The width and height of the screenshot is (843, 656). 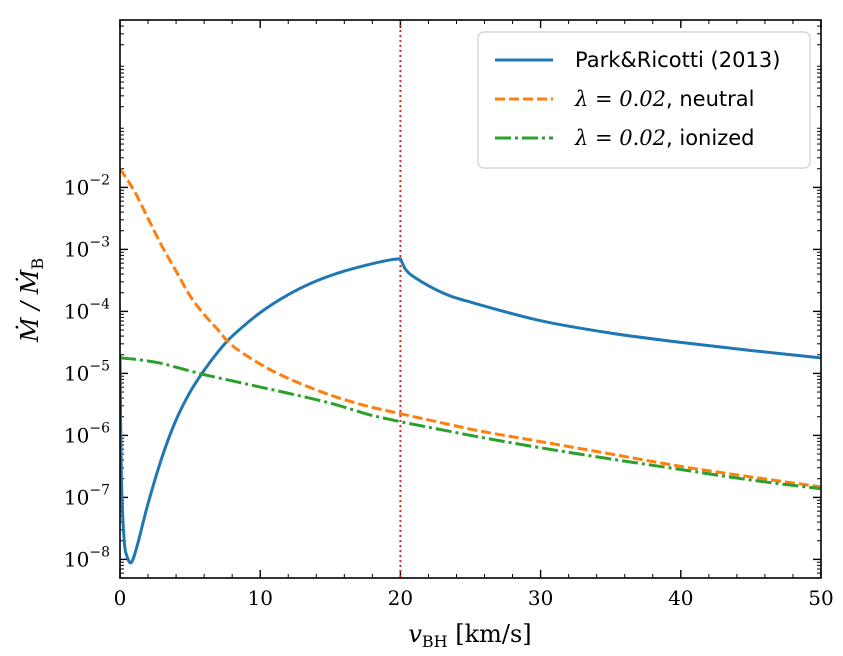 I want to click on x-tick-label: 40, so click(x=680, y=598).